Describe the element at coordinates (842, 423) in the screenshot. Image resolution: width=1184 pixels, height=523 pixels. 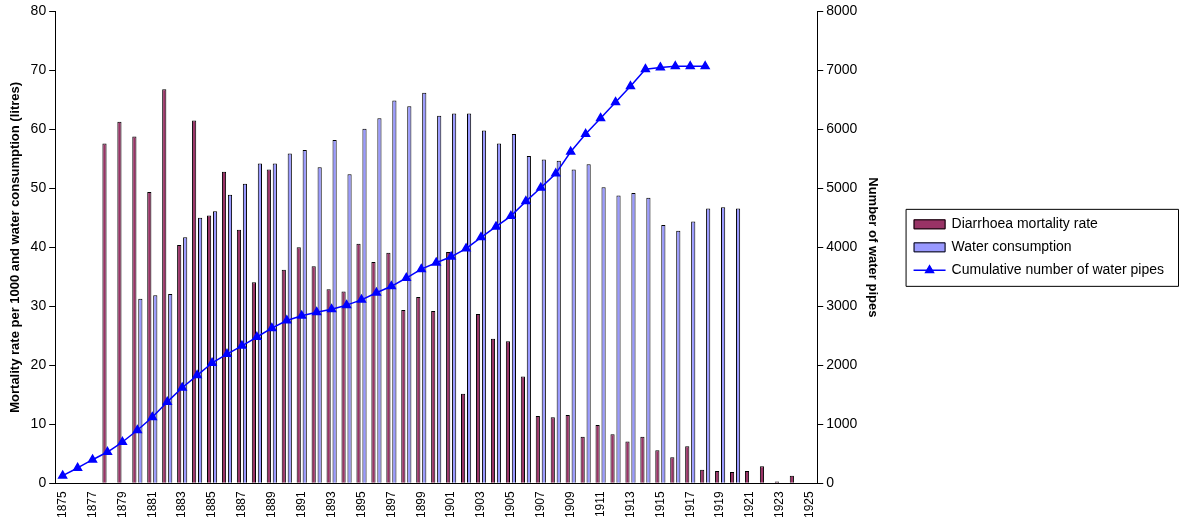
I see `y2-tick-label: 1000` at that location.